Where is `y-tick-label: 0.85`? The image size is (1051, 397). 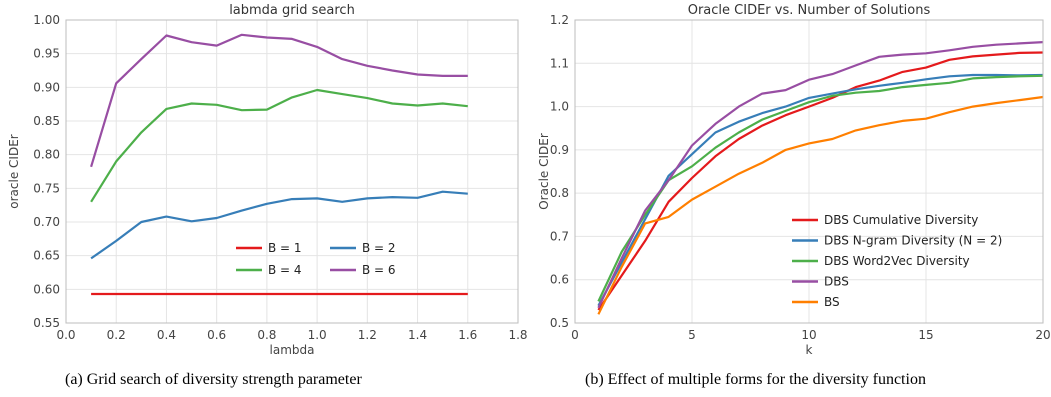
y-tick-label: 0.85 is located at coordinates (46, 121).